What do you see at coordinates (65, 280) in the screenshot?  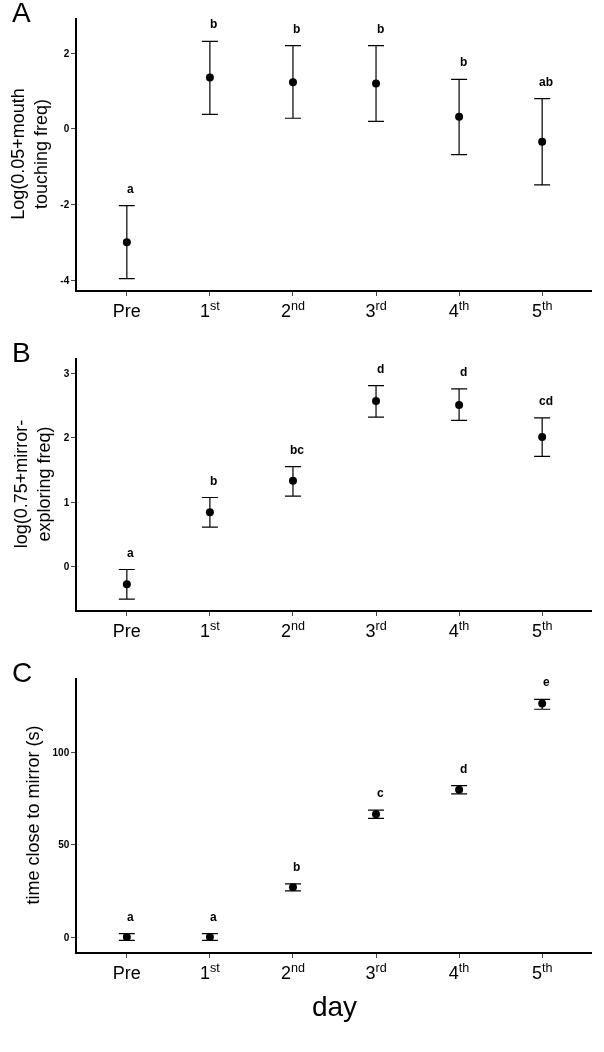 I see `y-tick-label: -4` at bounding box center [65, 280].